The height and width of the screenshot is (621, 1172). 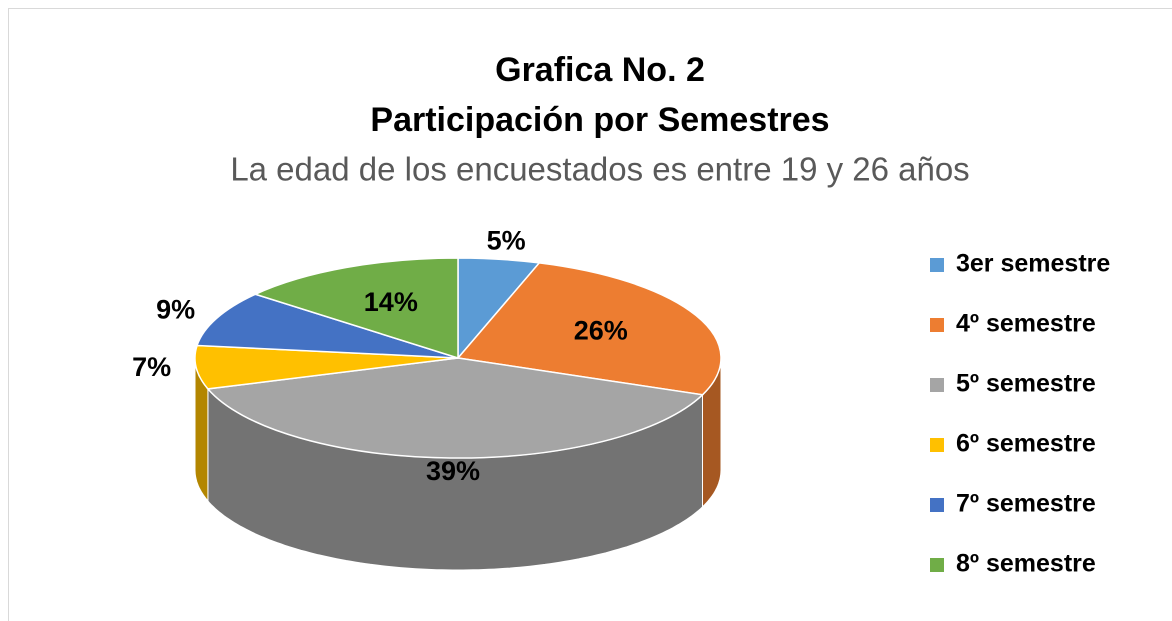 What do you see at coordinates (600, 70) in the screenshot?
I see `chart-title: Grafica No. 2` at bounding box center [600, 70].